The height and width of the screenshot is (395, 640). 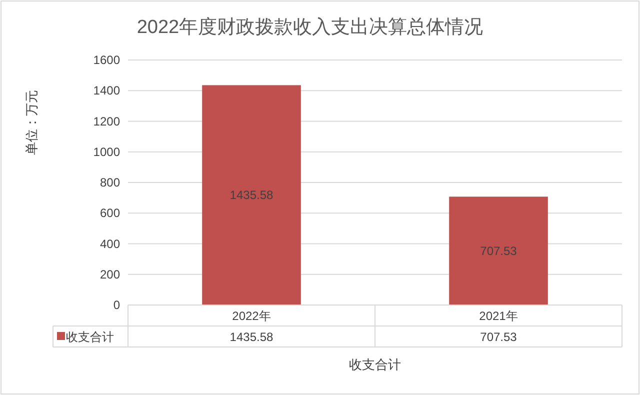 What do you see at coordinates (90, 337) in the screenshot?
I see `legend-label: 收支合计` at bounding box center [90, 337].